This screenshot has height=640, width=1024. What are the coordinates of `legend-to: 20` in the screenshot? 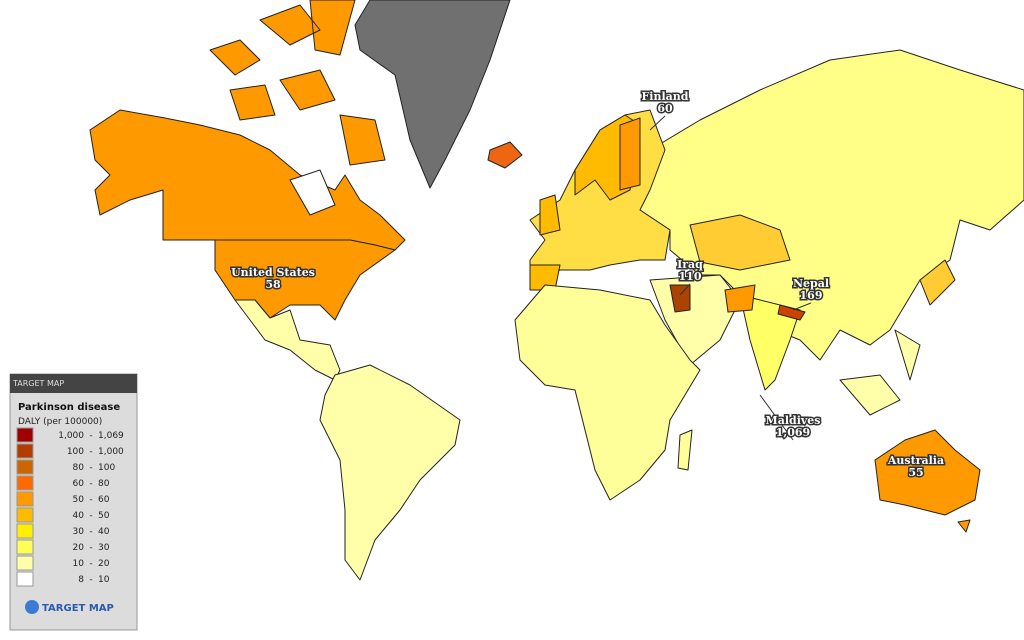 It's located at (104, 564).